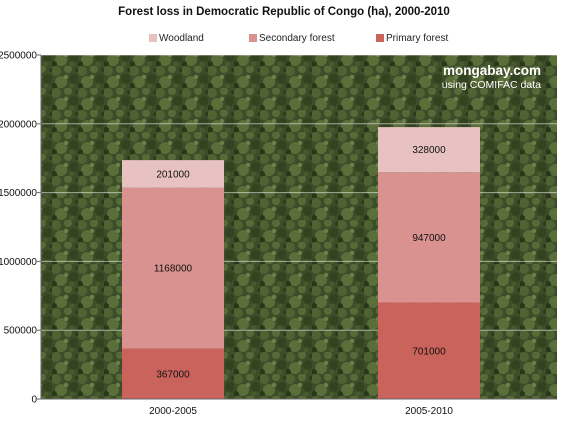 The width and height of the screenshot is (568, 425). What do you see at coordinates (20, 228) in the screenshot?
I see `y-axis-ticks: 0 500000 1000000 1500000 2000000 2500000` at bounding box center [20, 228].